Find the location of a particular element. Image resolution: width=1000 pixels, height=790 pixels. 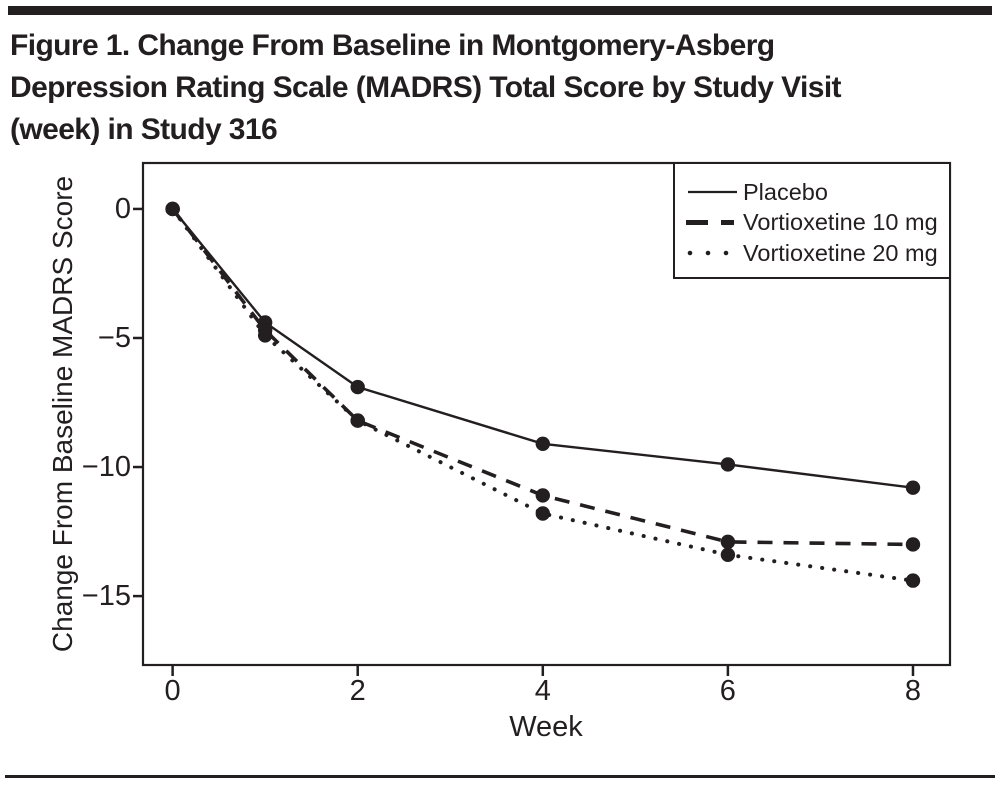

legend-box is located at coordinates (812, 220).